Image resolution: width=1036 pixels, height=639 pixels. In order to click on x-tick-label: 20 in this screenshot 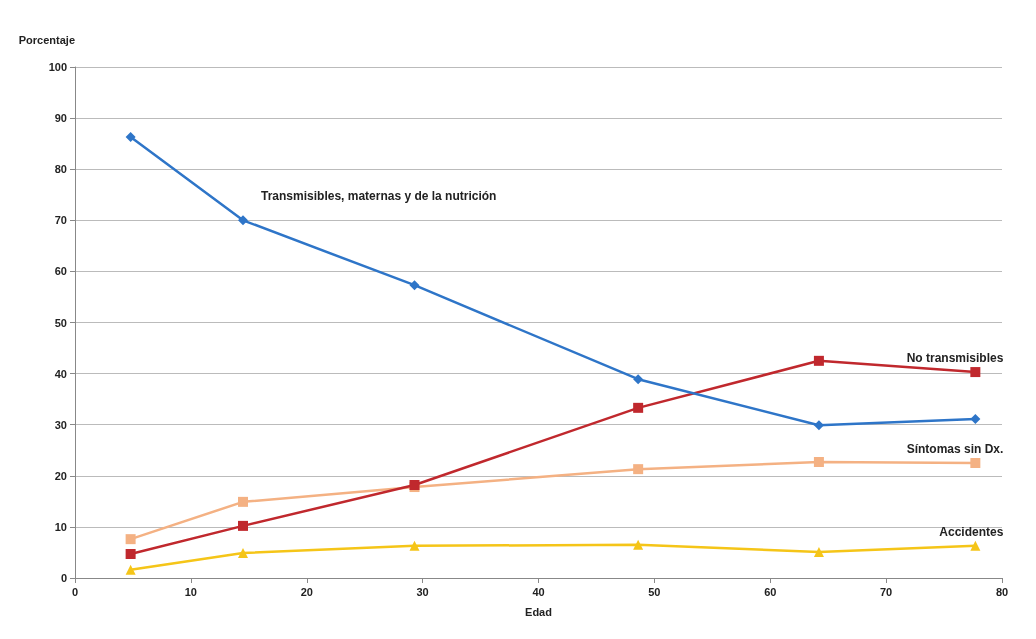, I will do `click(306, 591)`.